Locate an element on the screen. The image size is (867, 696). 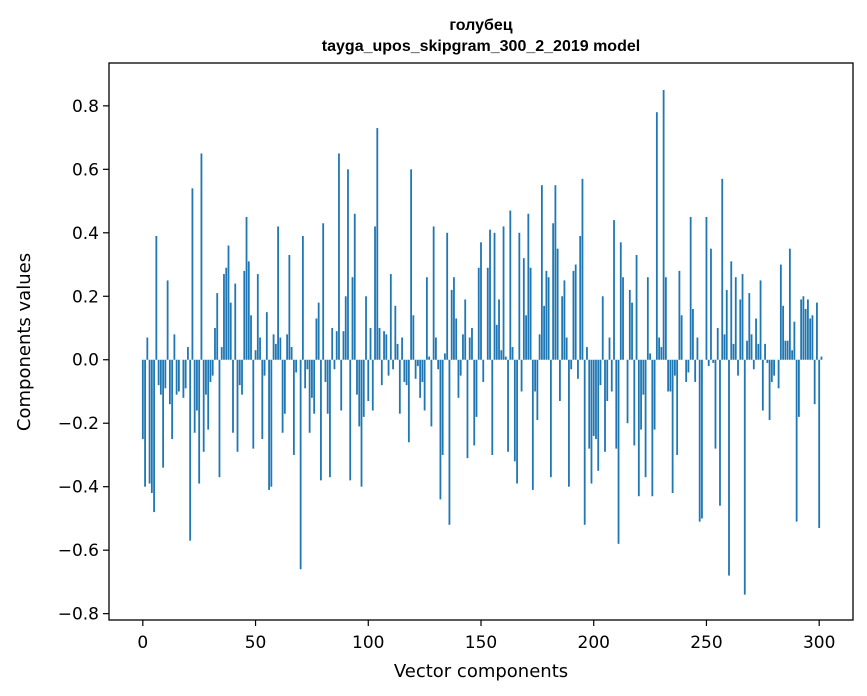
x-tick-label: 0 is located at coordinates (142, 643).